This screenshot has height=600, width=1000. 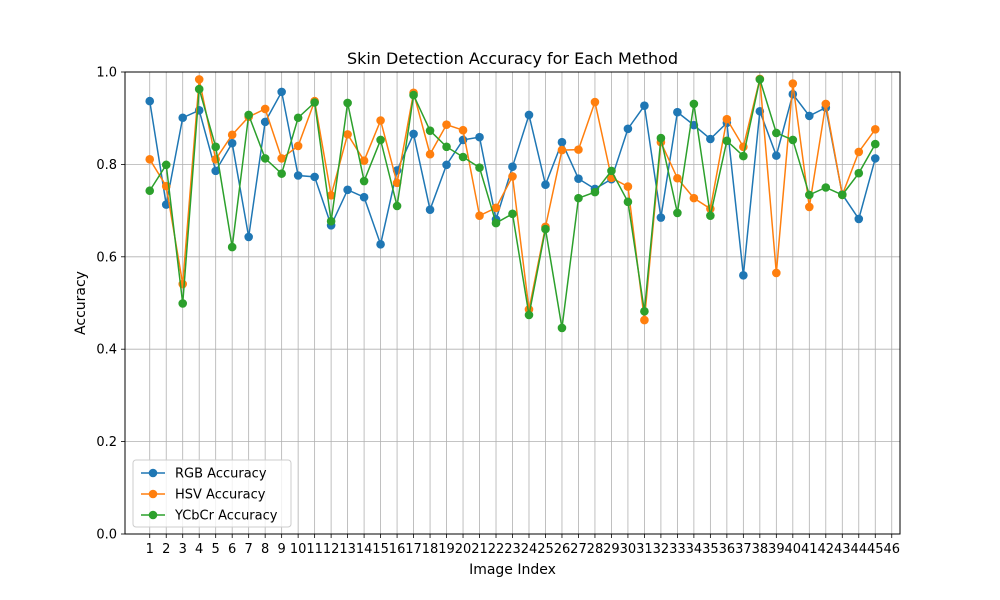 What do you see at coordinates (430, 549) in the screenshot?
I see `x-tick-label: 18` at bounding box center [430, 549].